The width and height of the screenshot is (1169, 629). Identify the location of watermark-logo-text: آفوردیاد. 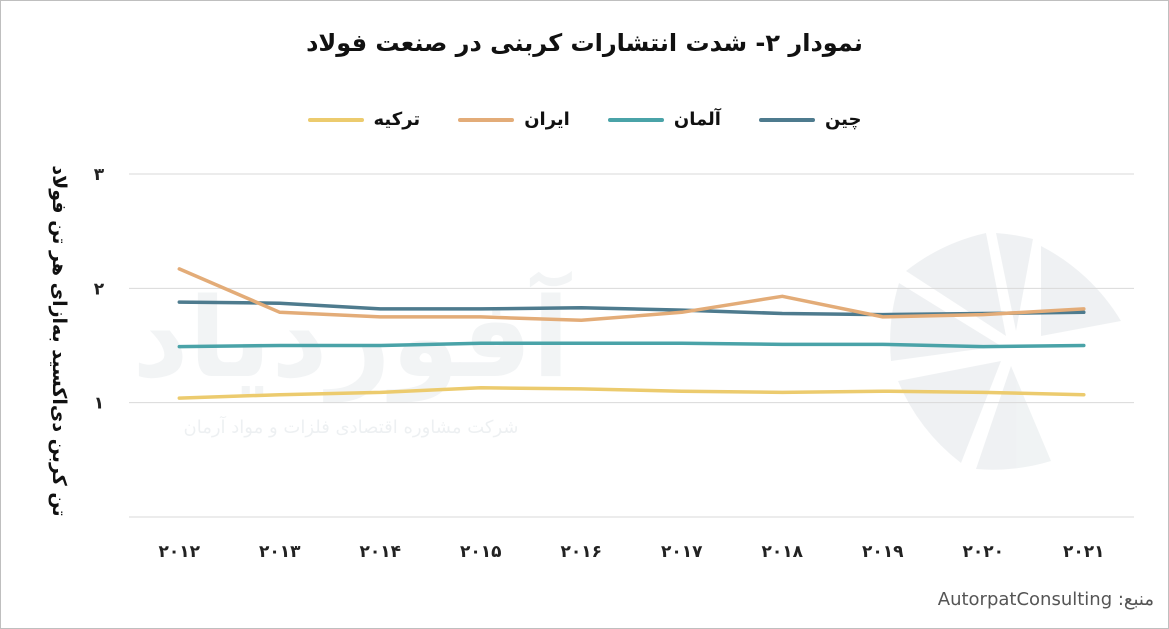
(352, 336).